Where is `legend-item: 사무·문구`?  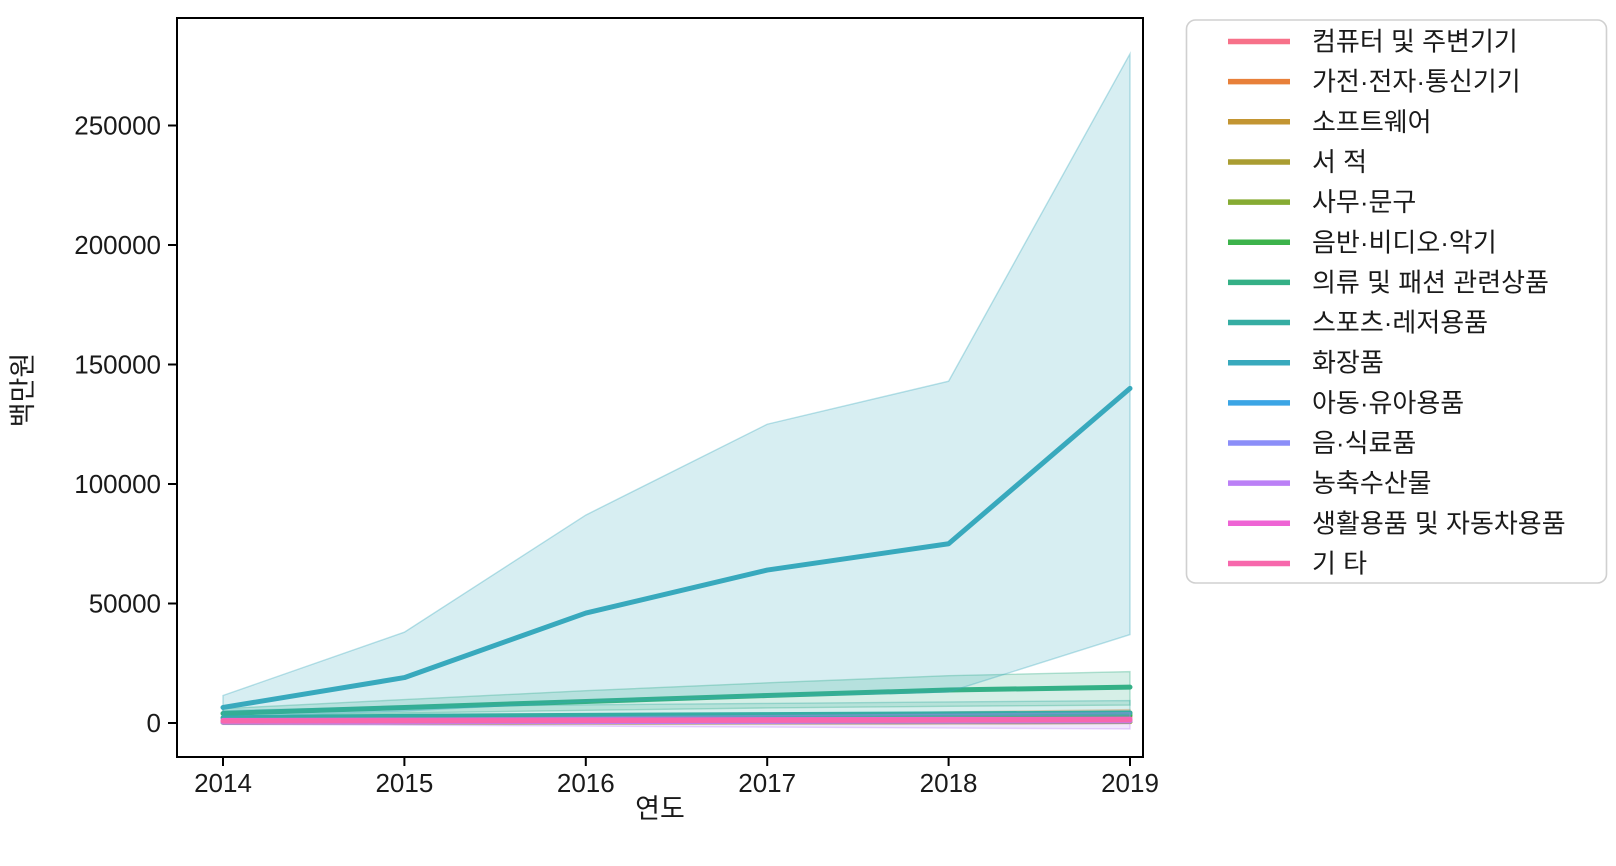 legend-item: 사무·문구 is located at coordinates (1322, 202).